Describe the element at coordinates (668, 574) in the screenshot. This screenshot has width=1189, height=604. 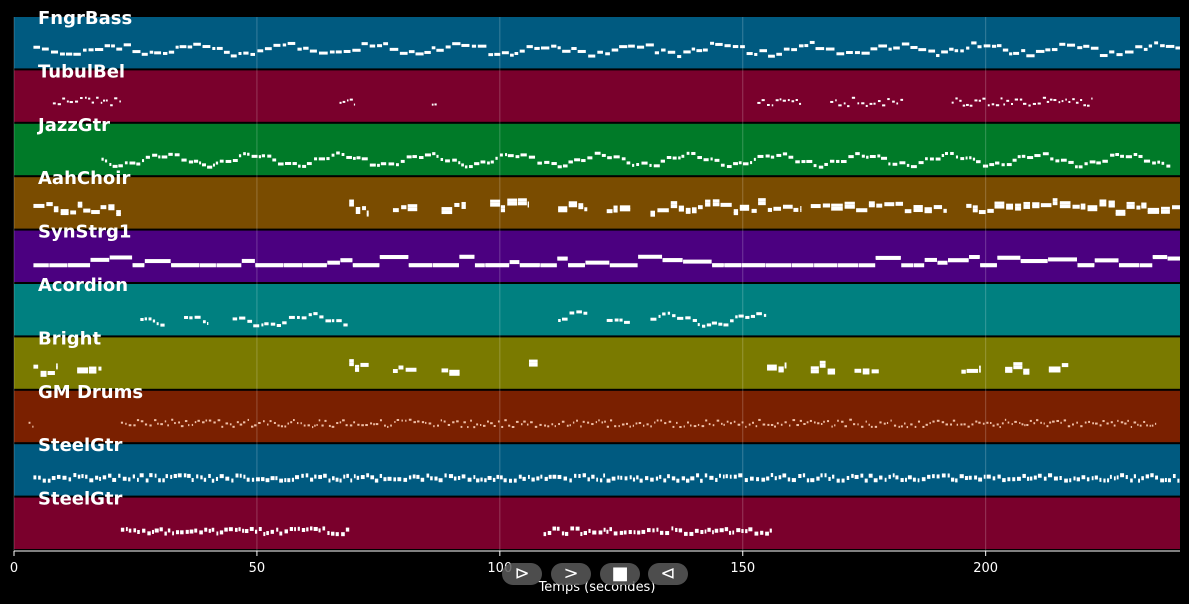
I see `back-button: ⊲` at that location.